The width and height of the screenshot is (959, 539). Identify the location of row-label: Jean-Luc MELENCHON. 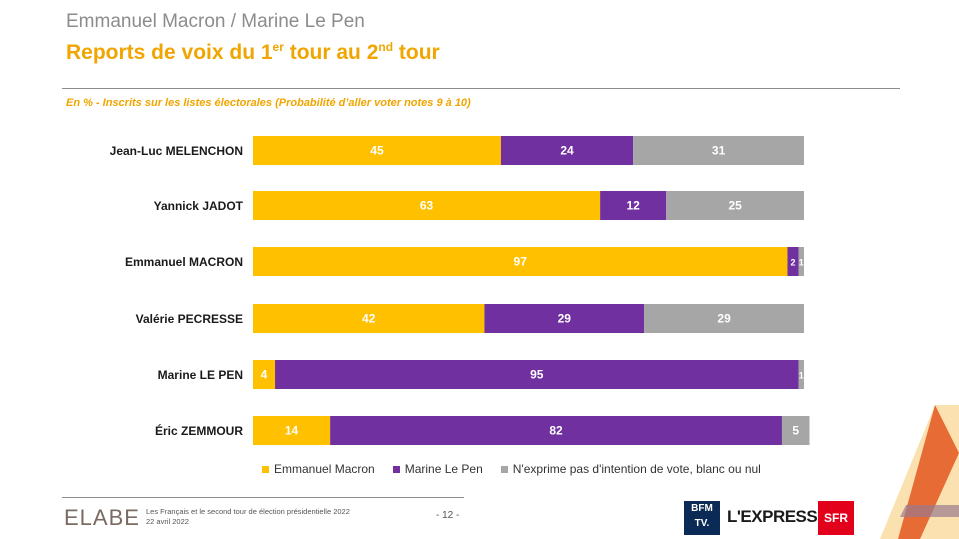
(176, 151).